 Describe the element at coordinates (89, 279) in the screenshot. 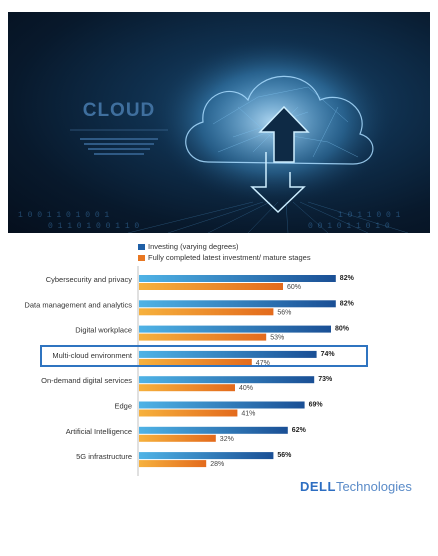

I see `category-label: Cybersecurity and privacy` at that location.